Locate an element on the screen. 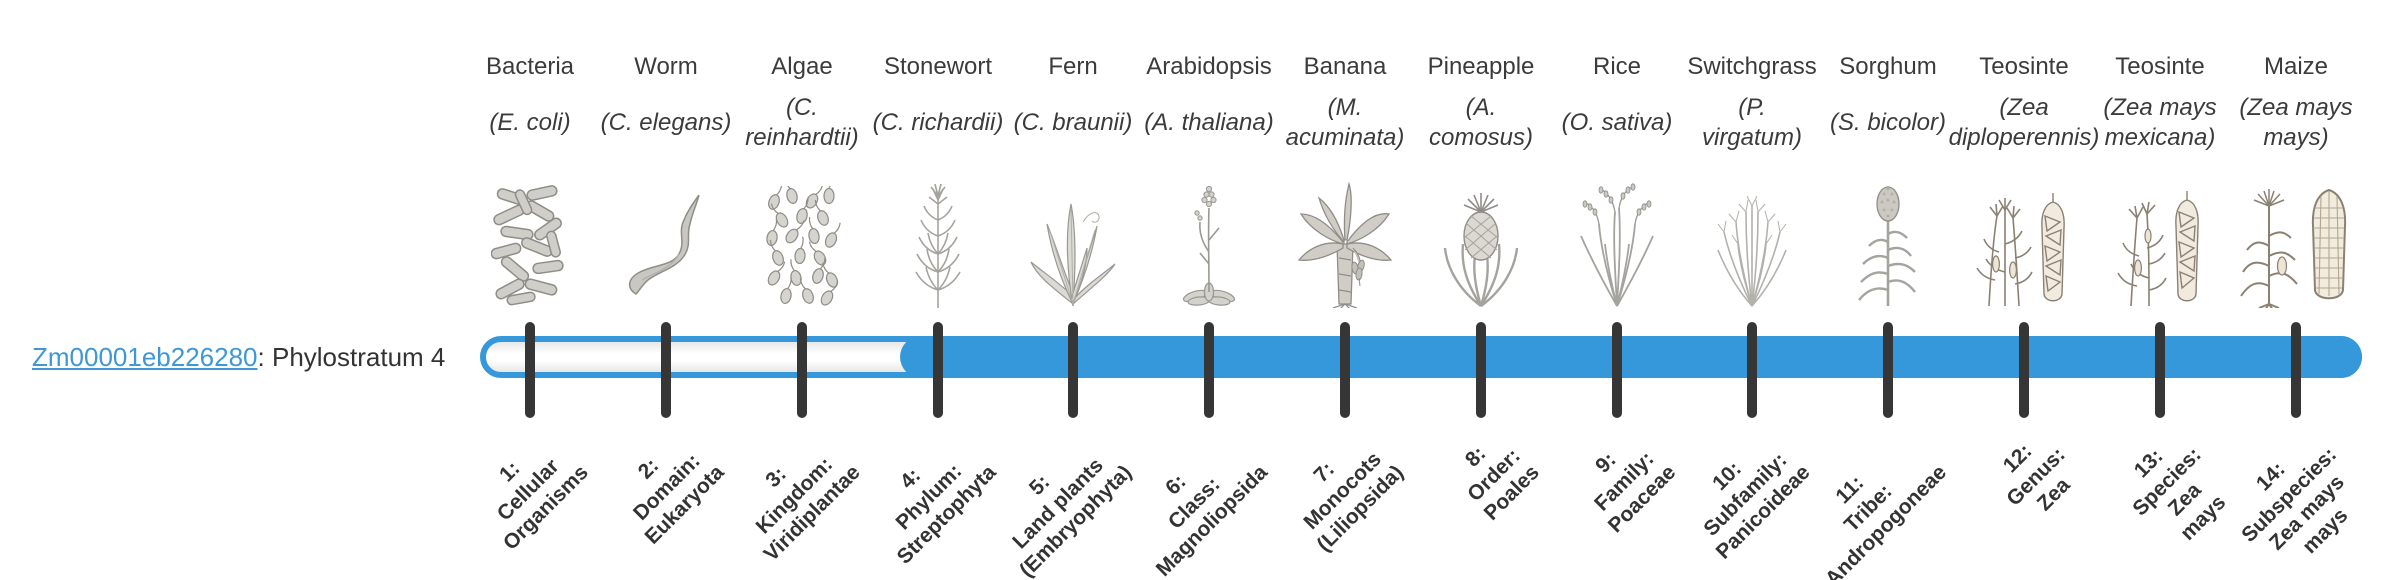  stonewort-icon is located at coordinates (938, 237).